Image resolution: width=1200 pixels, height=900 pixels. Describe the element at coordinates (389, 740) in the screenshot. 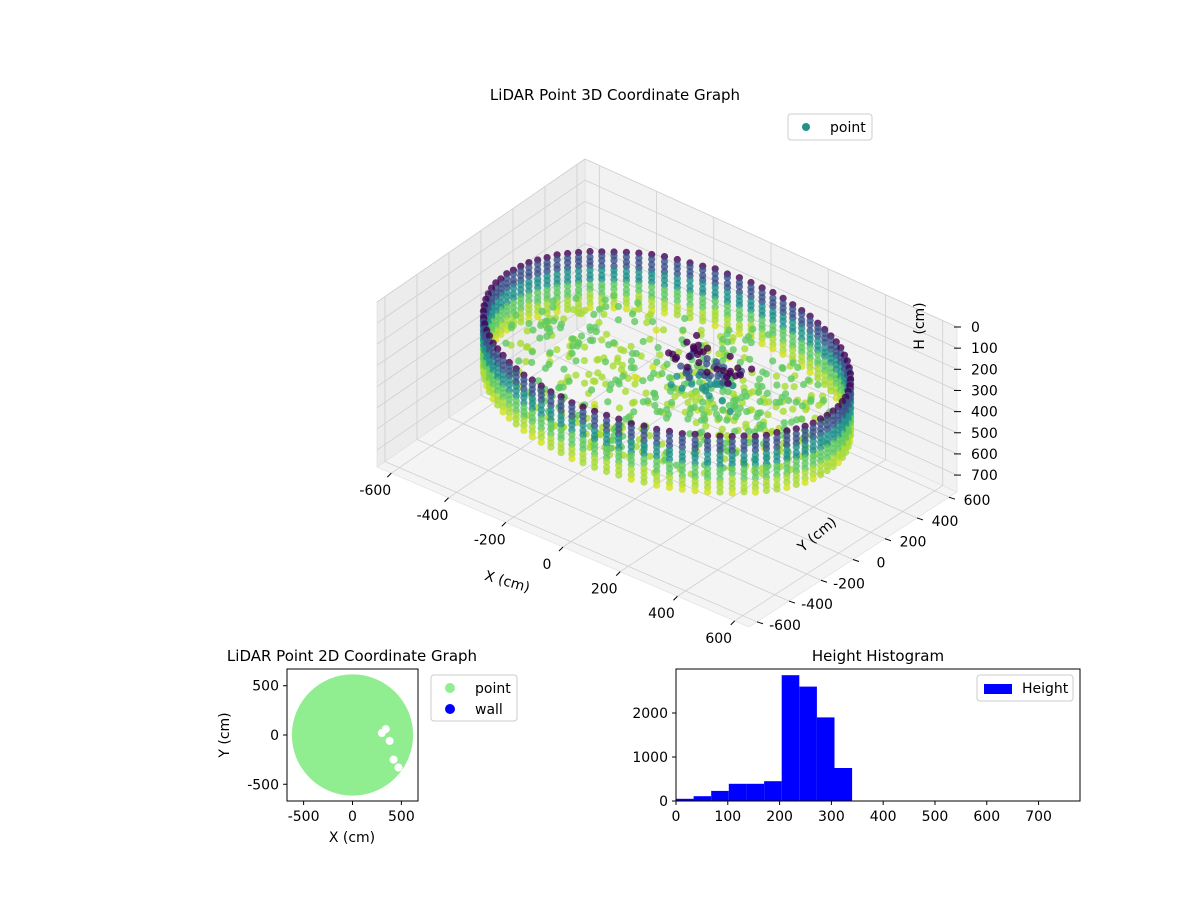

I see `gap-patch` at that location.